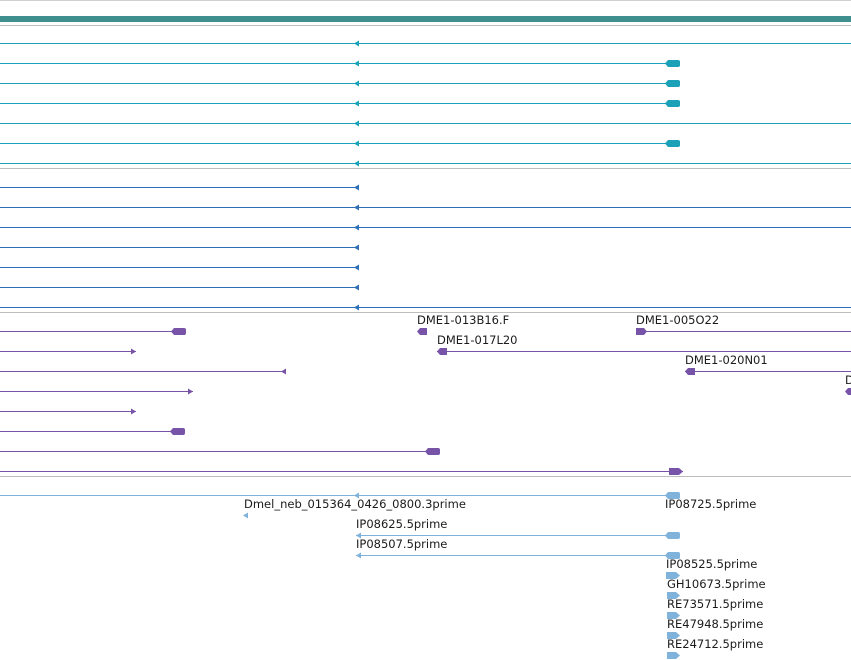 Image resolution: width=851 pixels, height=660 pixels. I want to click on track-est-feature-7-glyph, so click(673, 615).